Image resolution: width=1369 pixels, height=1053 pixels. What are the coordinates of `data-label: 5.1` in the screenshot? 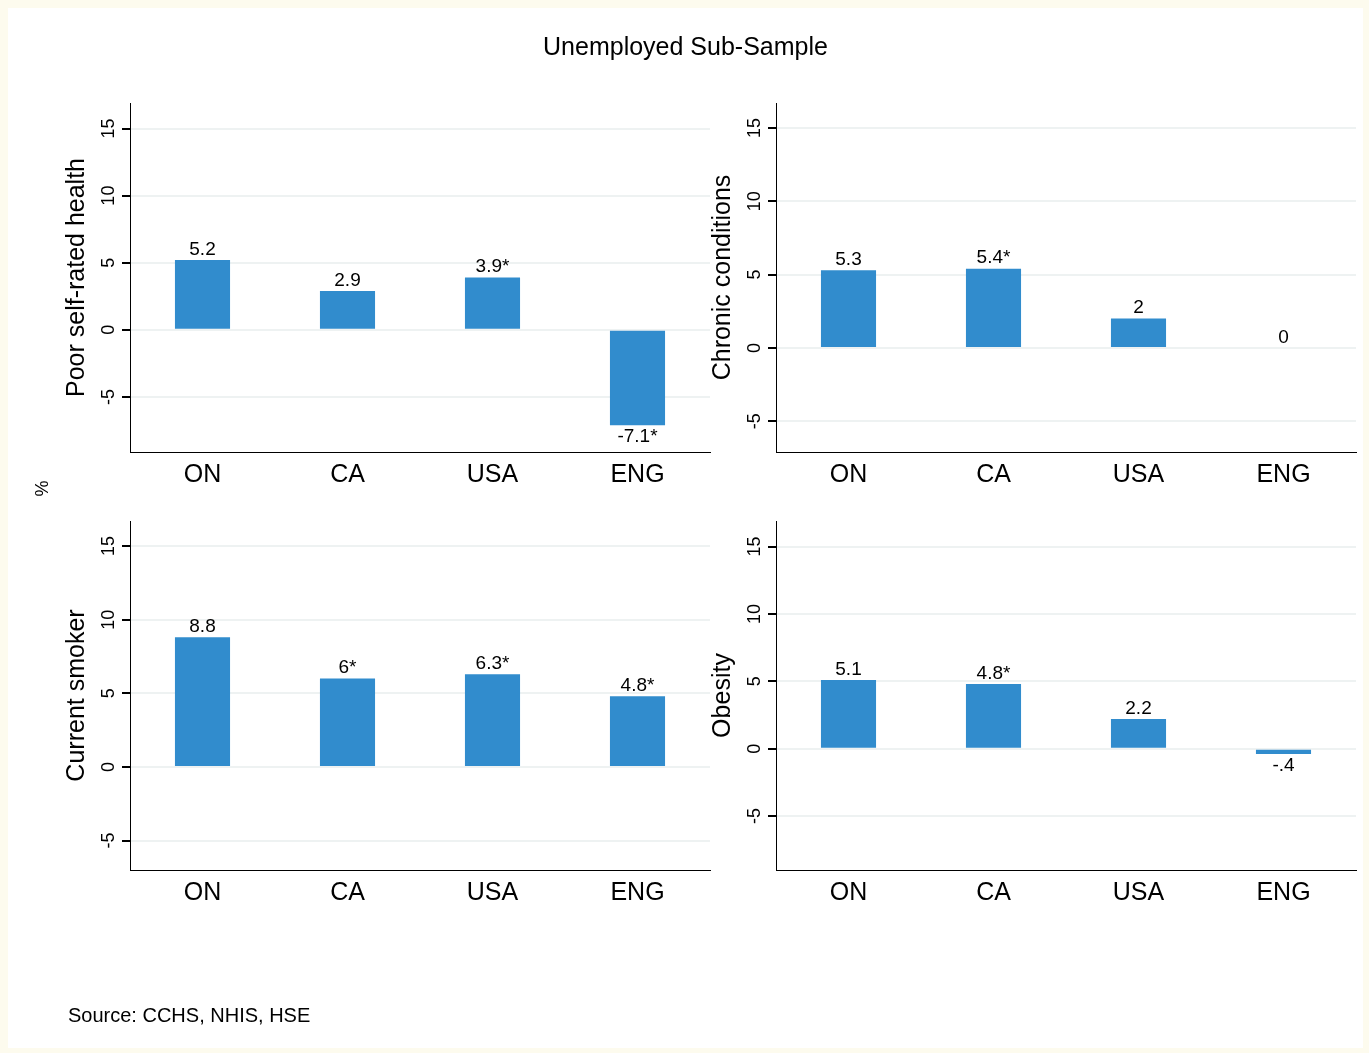 It's located at (848, 668).